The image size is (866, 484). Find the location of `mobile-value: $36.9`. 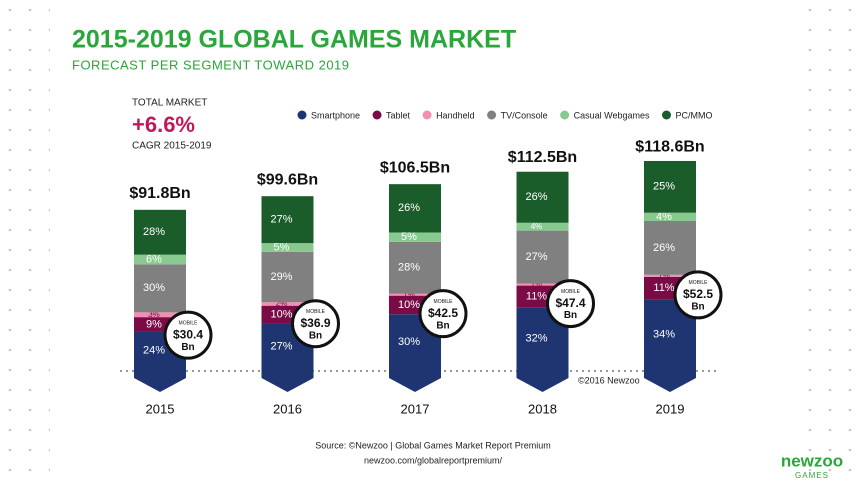

mobile-value: $36.9 is located at coordinates (315, 323).